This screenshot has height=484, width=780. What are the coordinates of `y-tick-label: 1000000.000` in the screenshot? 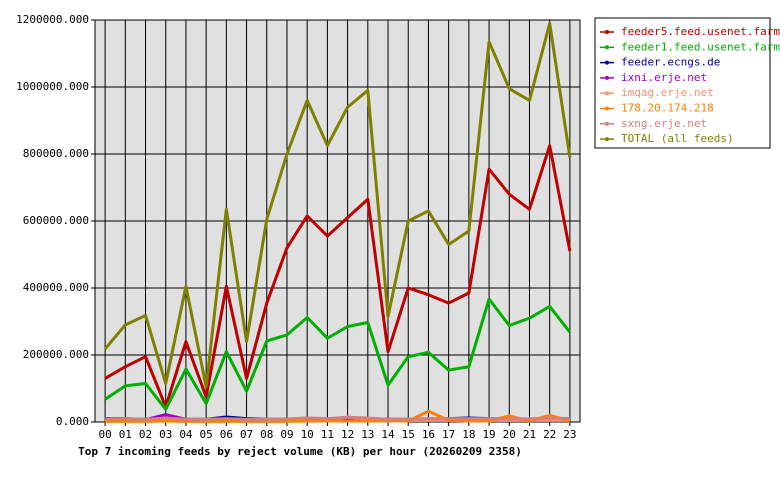 It's located at (52, 86).